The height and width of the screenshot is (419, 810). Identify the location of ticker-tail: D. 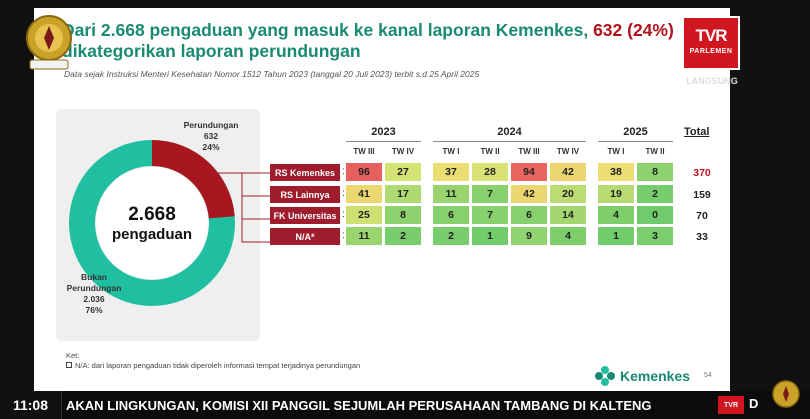
(754, 403).